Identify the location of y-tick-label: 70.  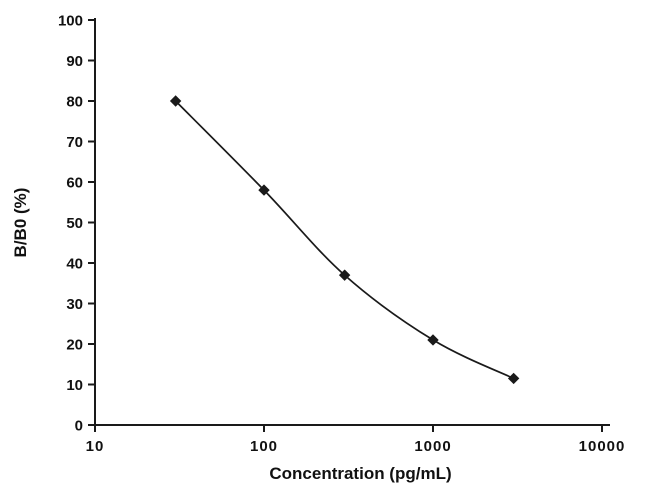
(74, 142).